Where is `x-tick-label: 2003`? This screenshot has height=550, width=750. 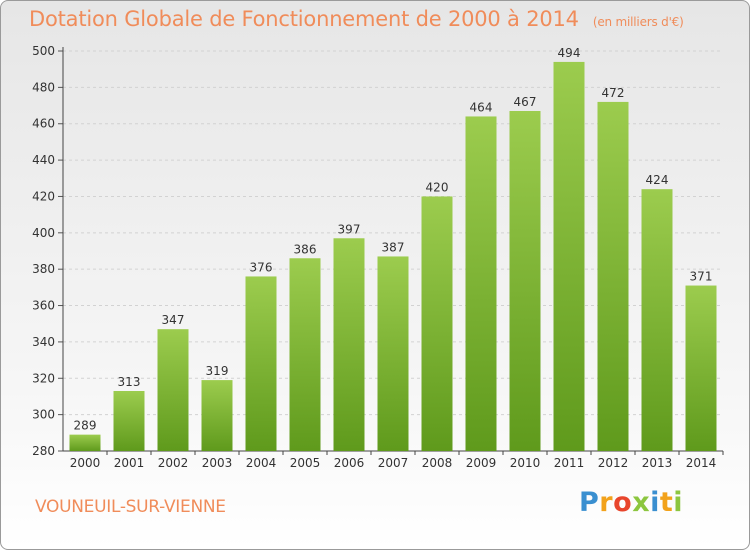 x-tick-label: 2003 is located at coordinates (217, 463).